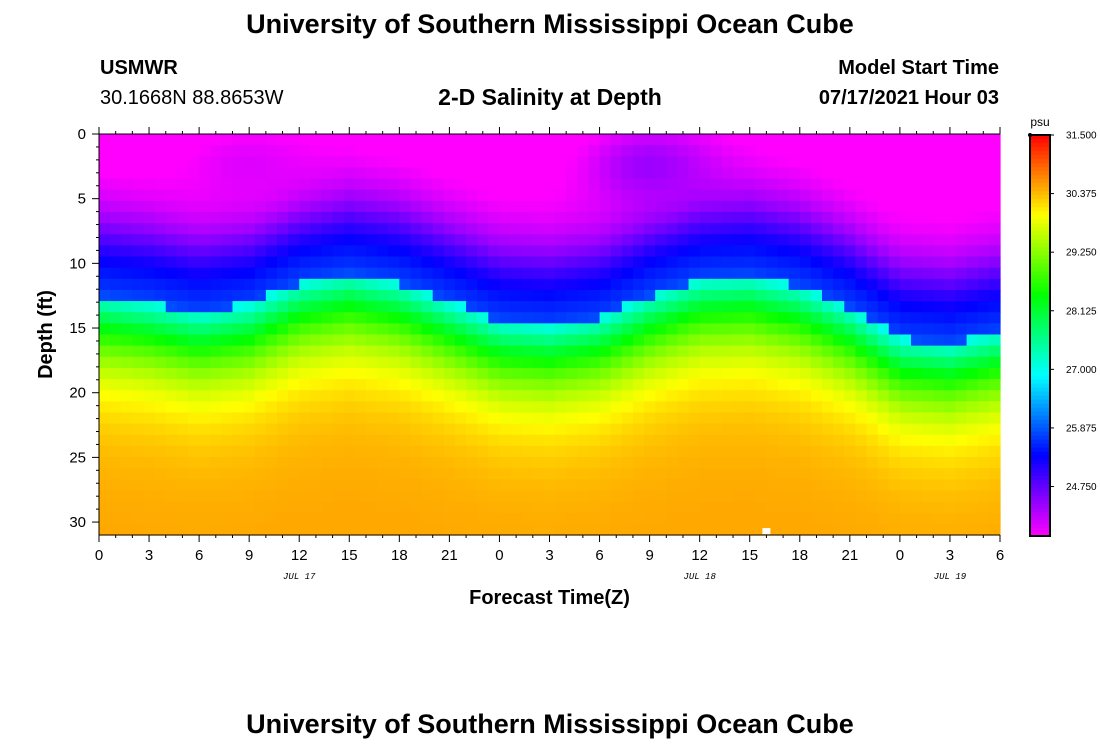 Image resolution: width=1100 pixels, height=750 pixels. What do you see at coordinates (699, 577) in the screenshot?
I see `date-label: JUL 18` at bounding box center [699, 577].